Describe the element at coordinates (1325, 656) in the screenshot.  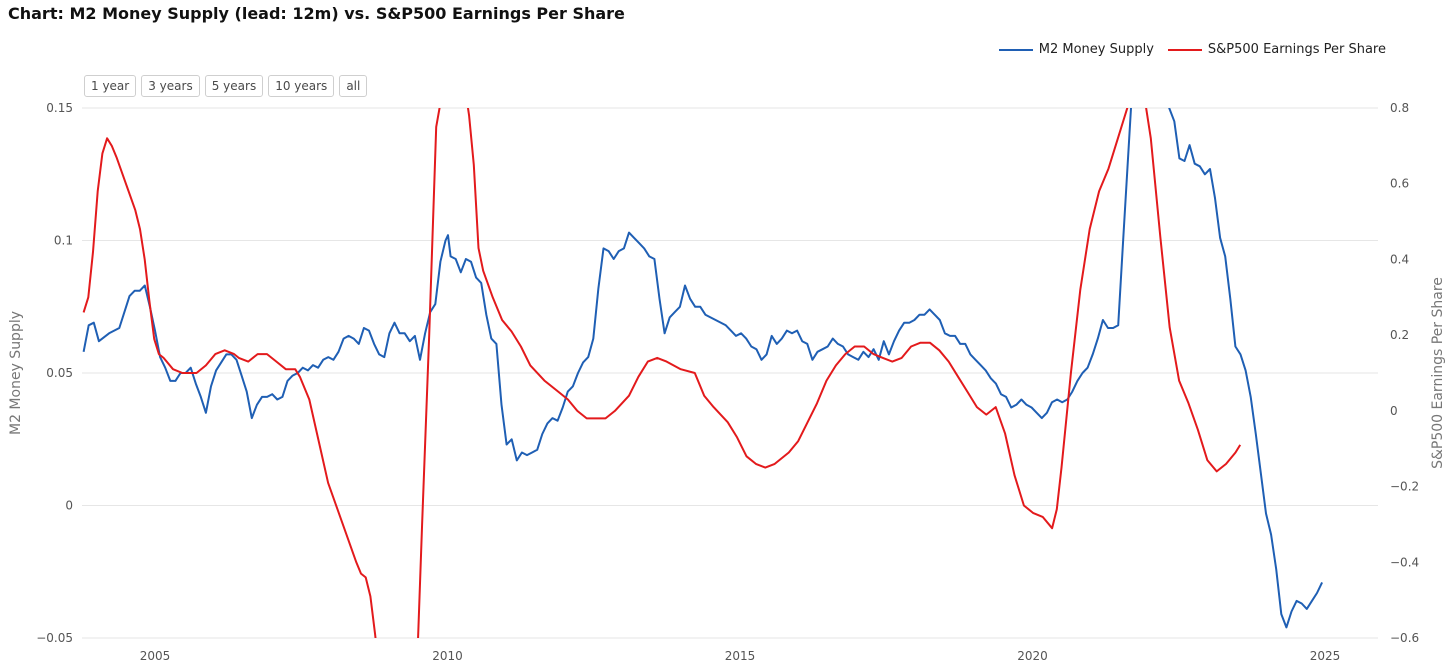
I see `x-tick-label: 2025` at that location.